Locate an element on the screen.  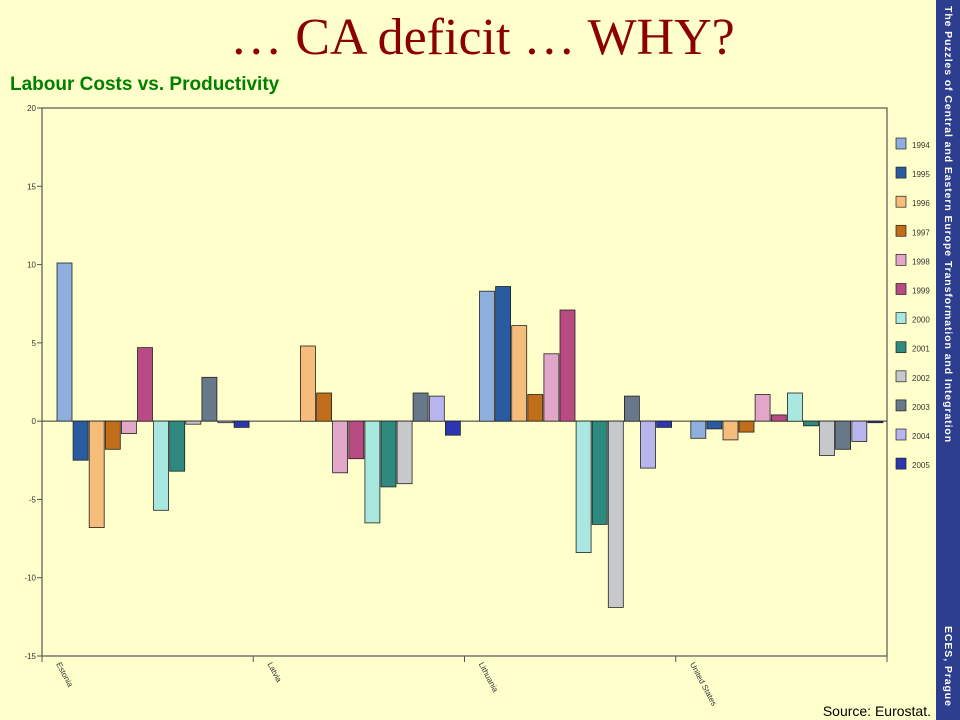
legend-label-2005: 2005 is located at coordinates (921, 465).